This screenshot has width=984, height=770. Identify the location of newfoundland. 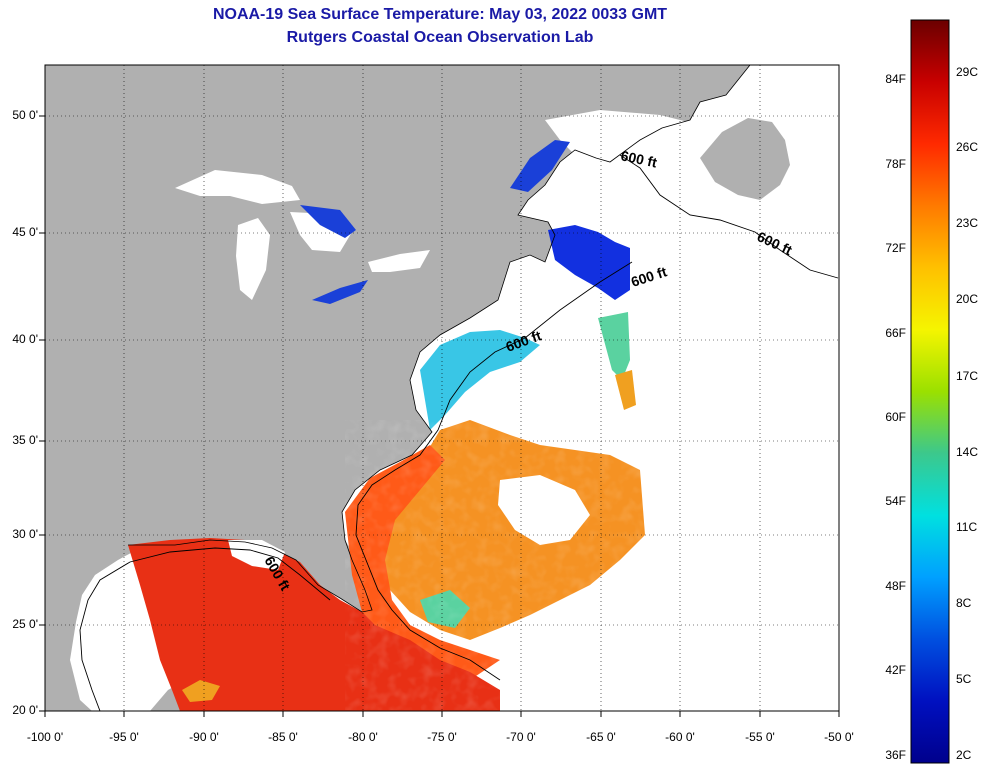
(745, 159).